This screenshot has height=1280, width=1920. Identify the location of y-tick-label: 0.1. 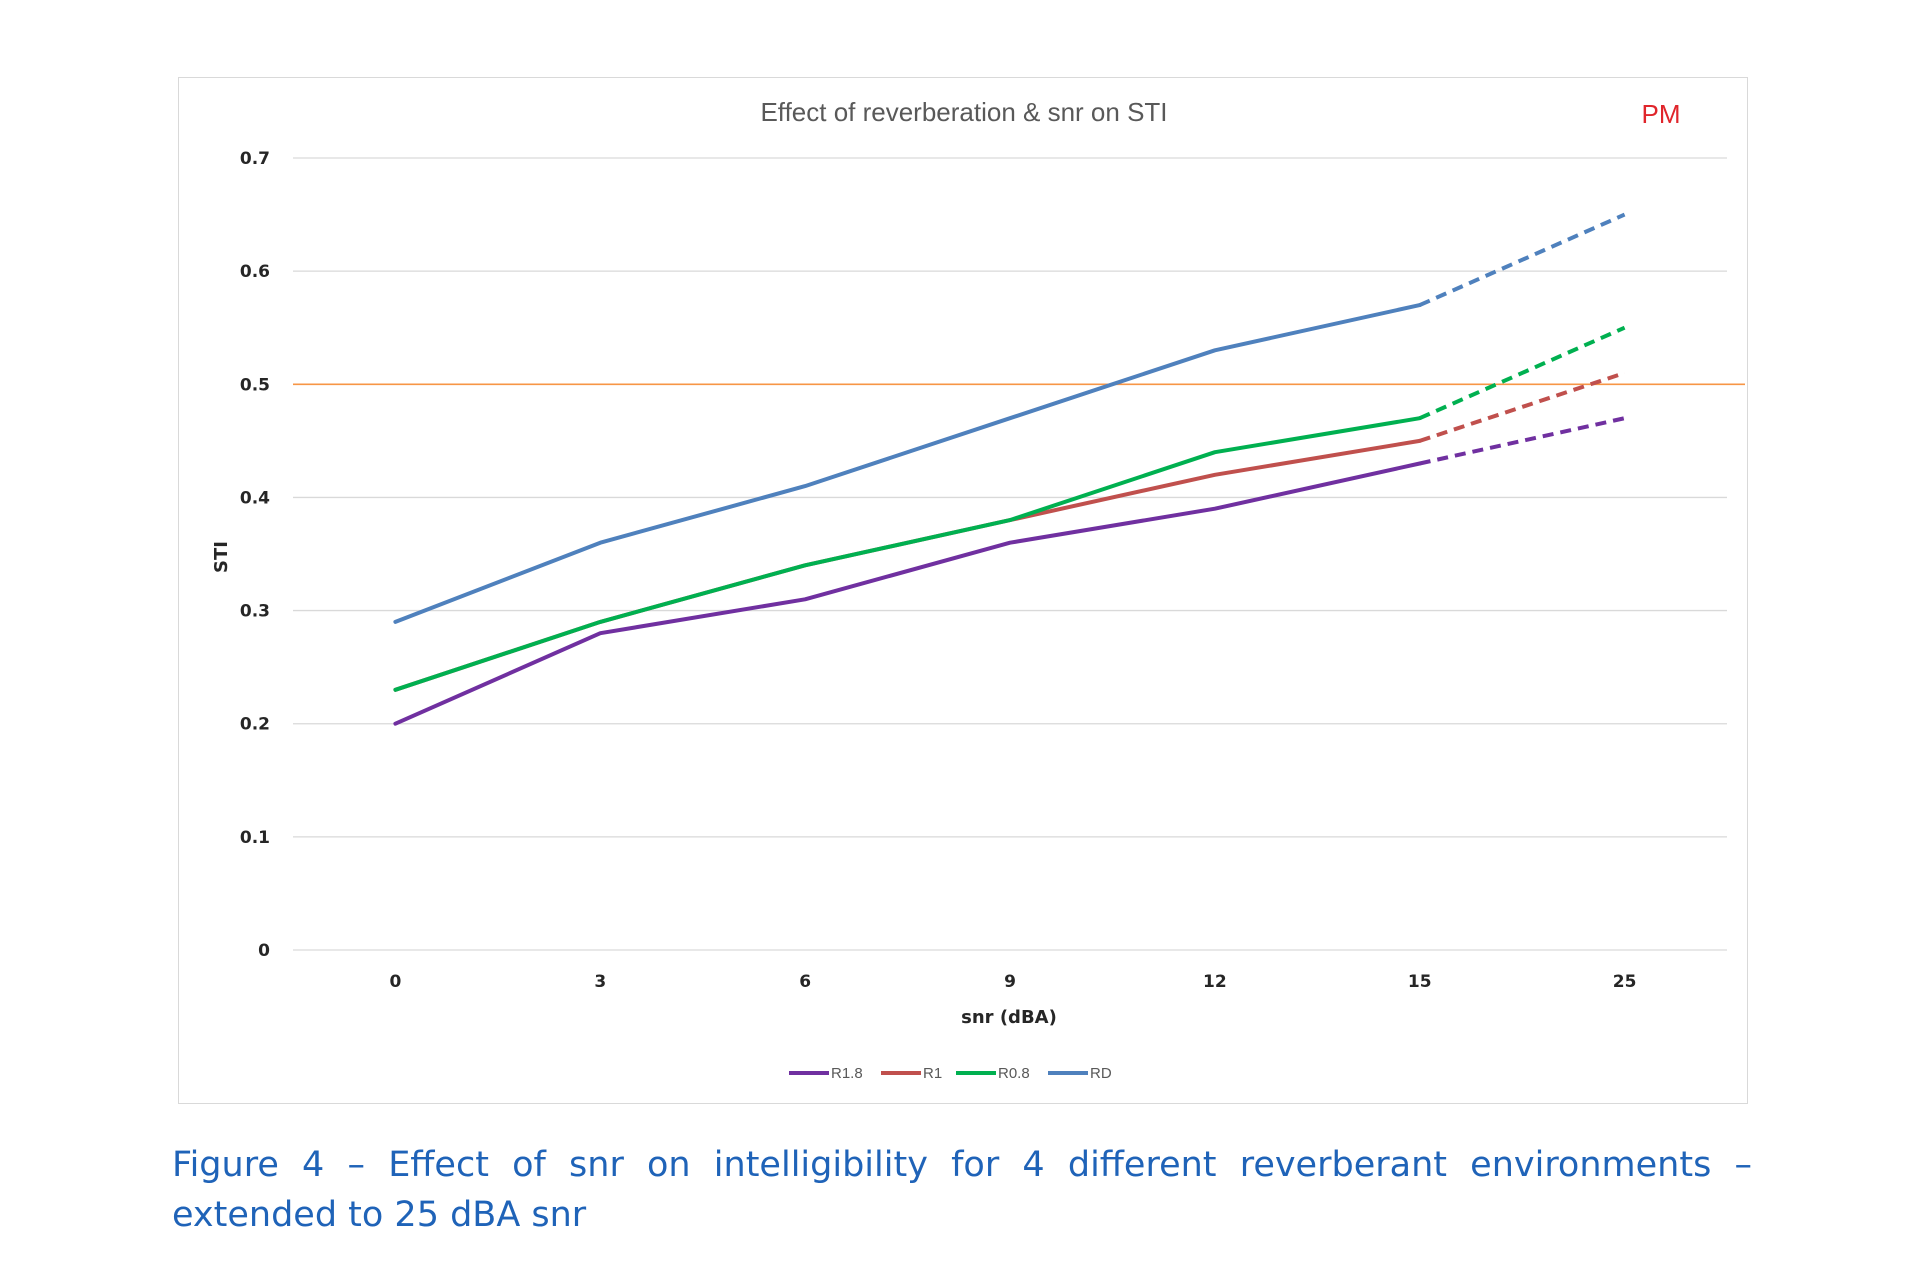
(255, 838).